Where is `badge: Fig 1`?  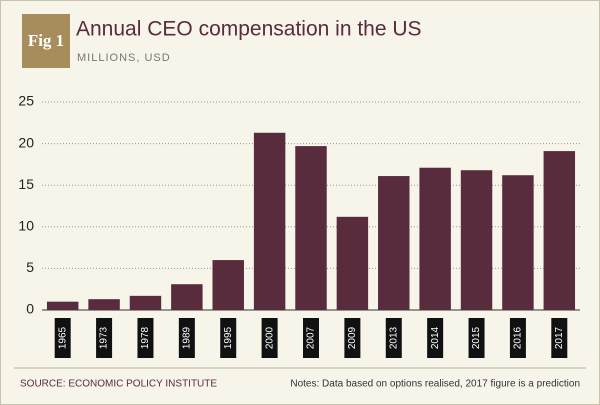
badge: Fig 1 is located at coordinates (46, 40).